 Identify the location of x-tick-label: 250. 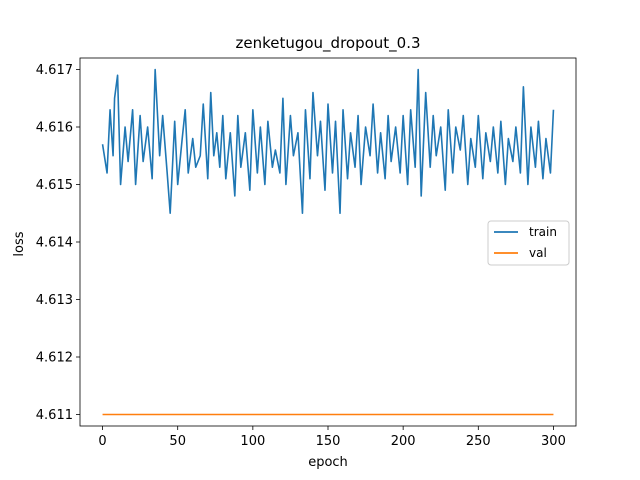
(478, 441).